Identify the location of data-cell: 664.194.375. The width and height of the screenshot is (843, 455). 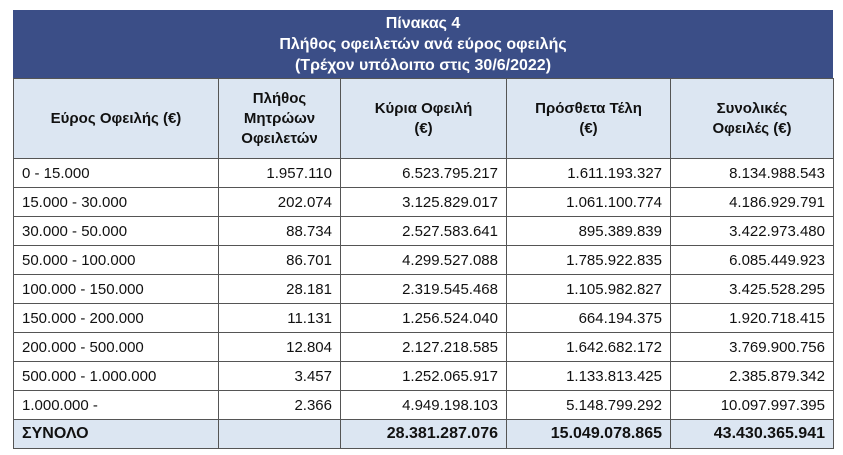
(588, 318).